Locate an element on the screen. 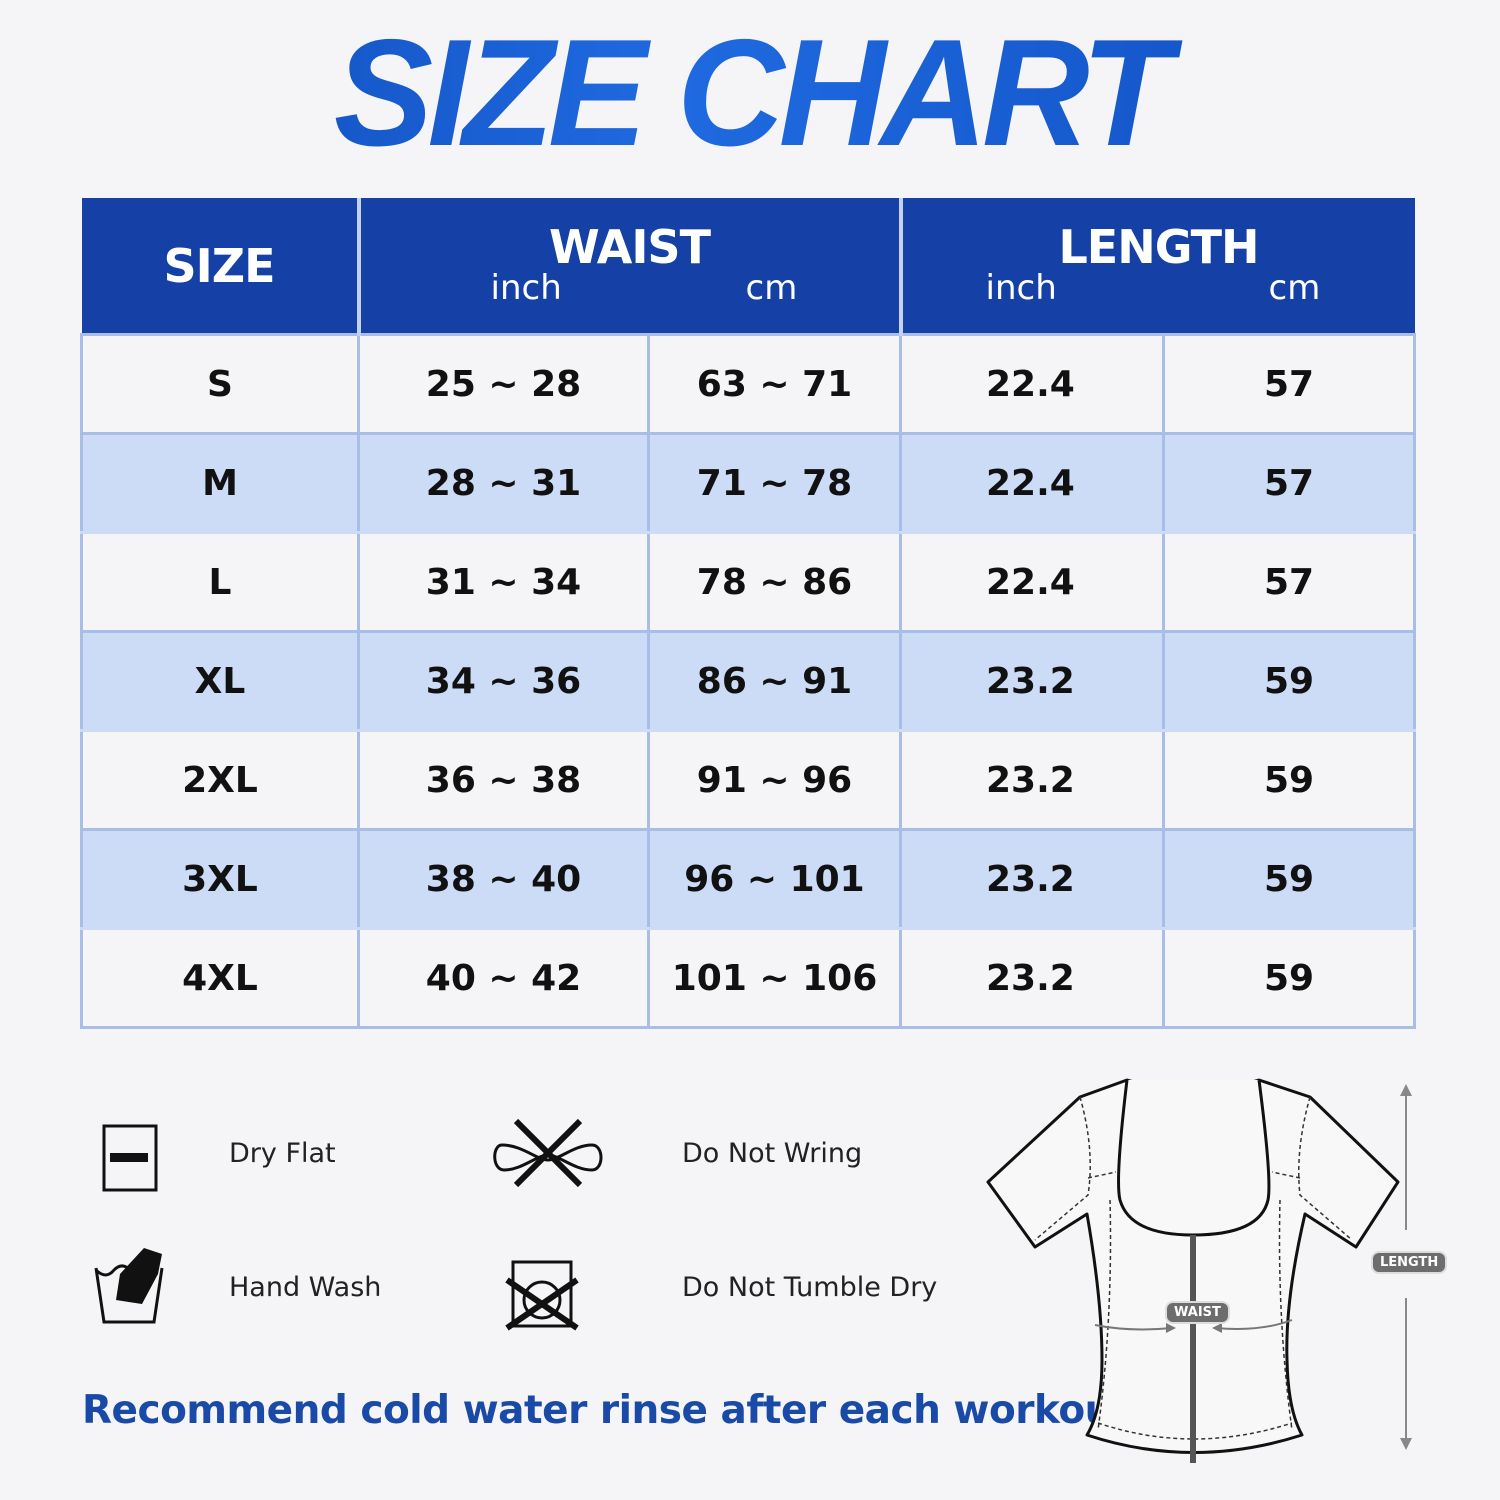 This screenshot has height=1500, width=1500. table-row: 4XL 40 ~ 42 101 ~ 106 23.2 59 is located at coordinates (748, 978).